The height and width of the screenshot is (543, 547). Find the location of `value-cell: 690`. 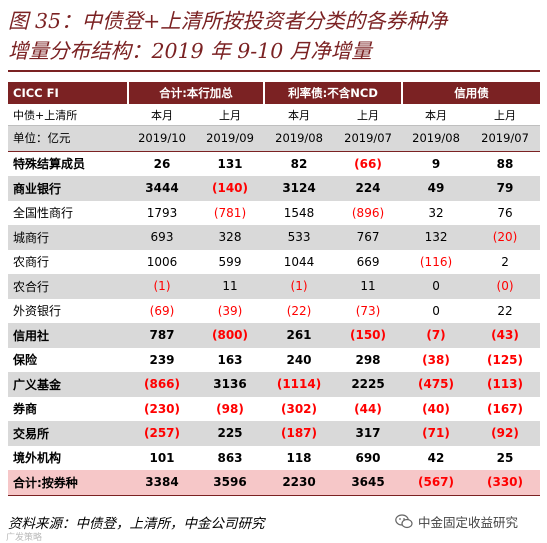

value-cell: 690 is located at coordinates (368, 457).